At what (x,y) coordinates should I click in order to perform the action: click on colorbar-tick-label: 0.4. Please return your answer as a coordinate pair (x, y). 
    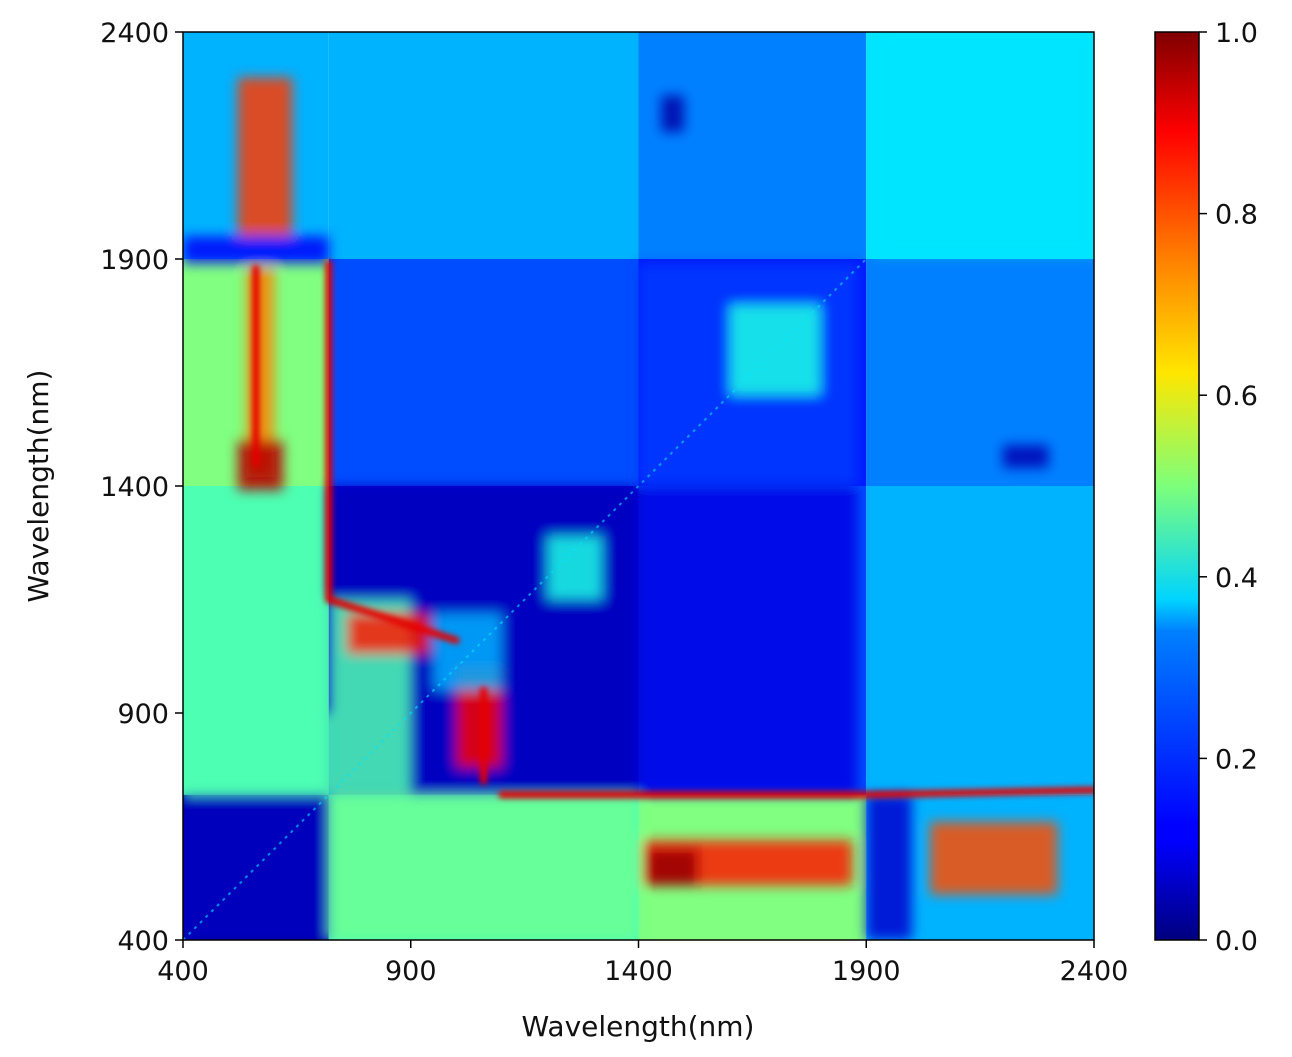
    Looking at the image, I should click on (1236, 578).